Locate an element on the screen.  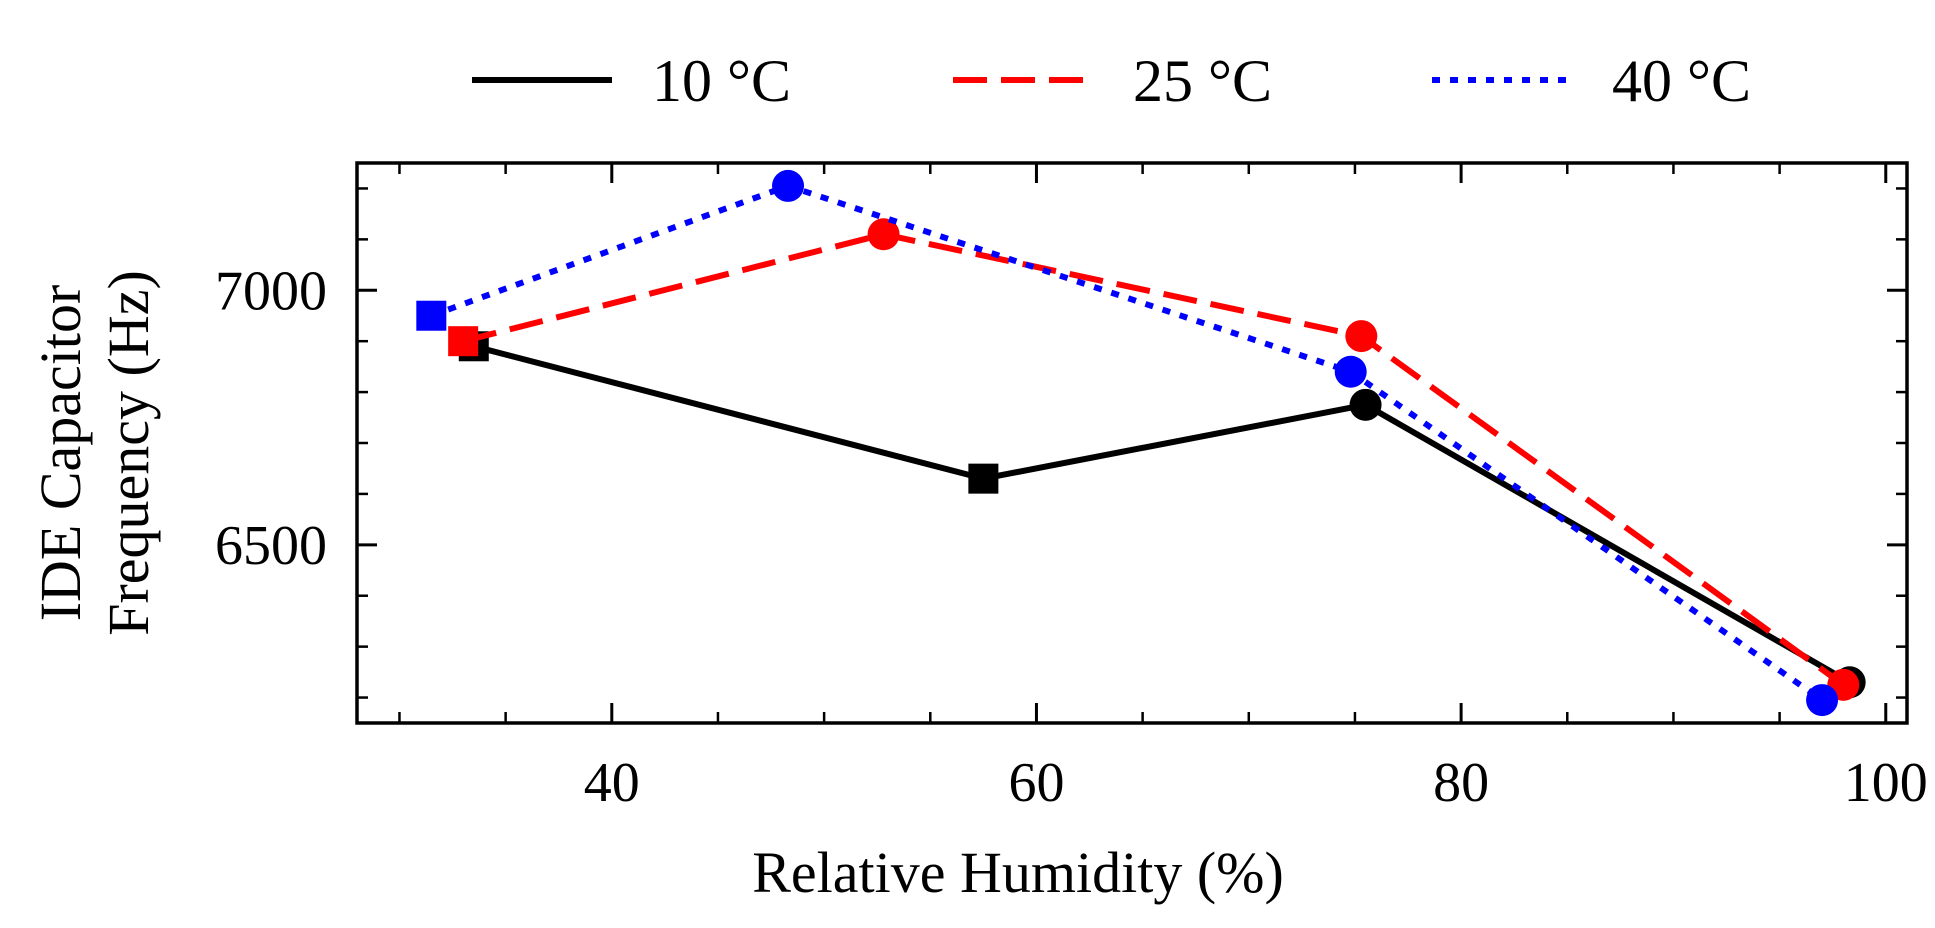
legend-label: 40 °C is located at coordinates (1681, 81).